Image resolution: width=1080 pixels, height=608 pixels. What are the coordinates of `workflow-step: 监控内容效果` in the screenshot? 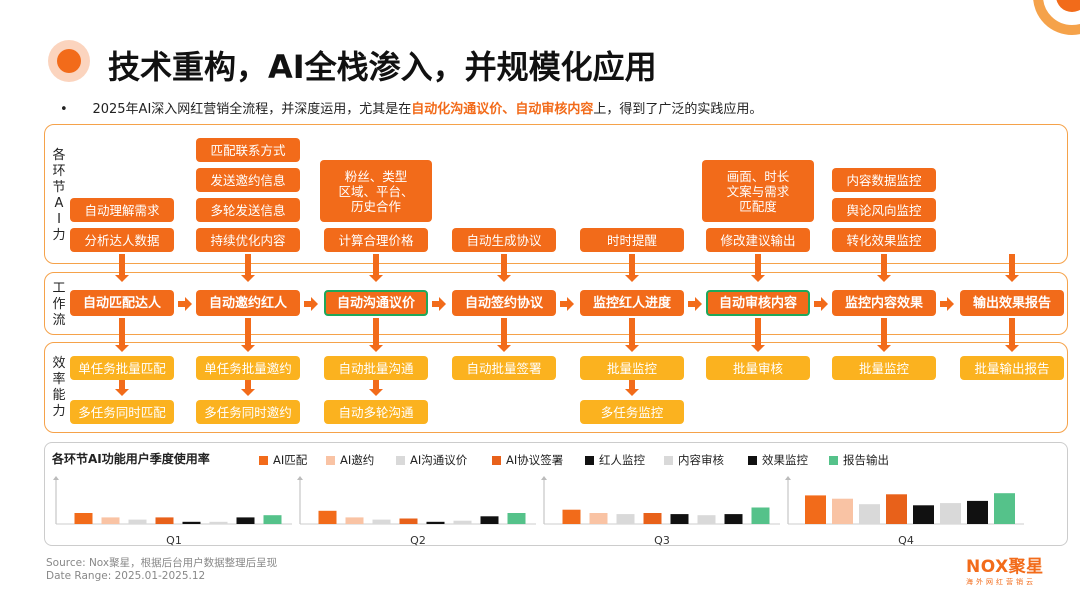 It's located at (884, 303).